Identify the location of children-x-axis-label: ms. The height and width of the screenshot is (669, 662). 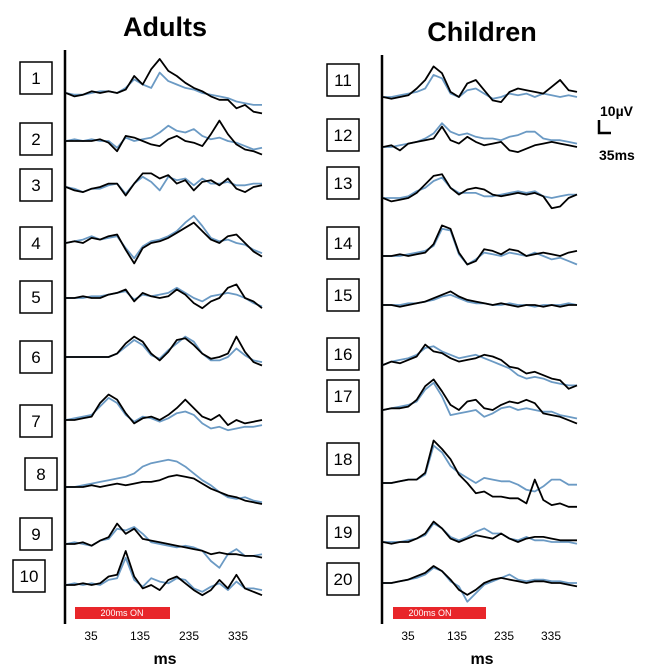
(481, 659).